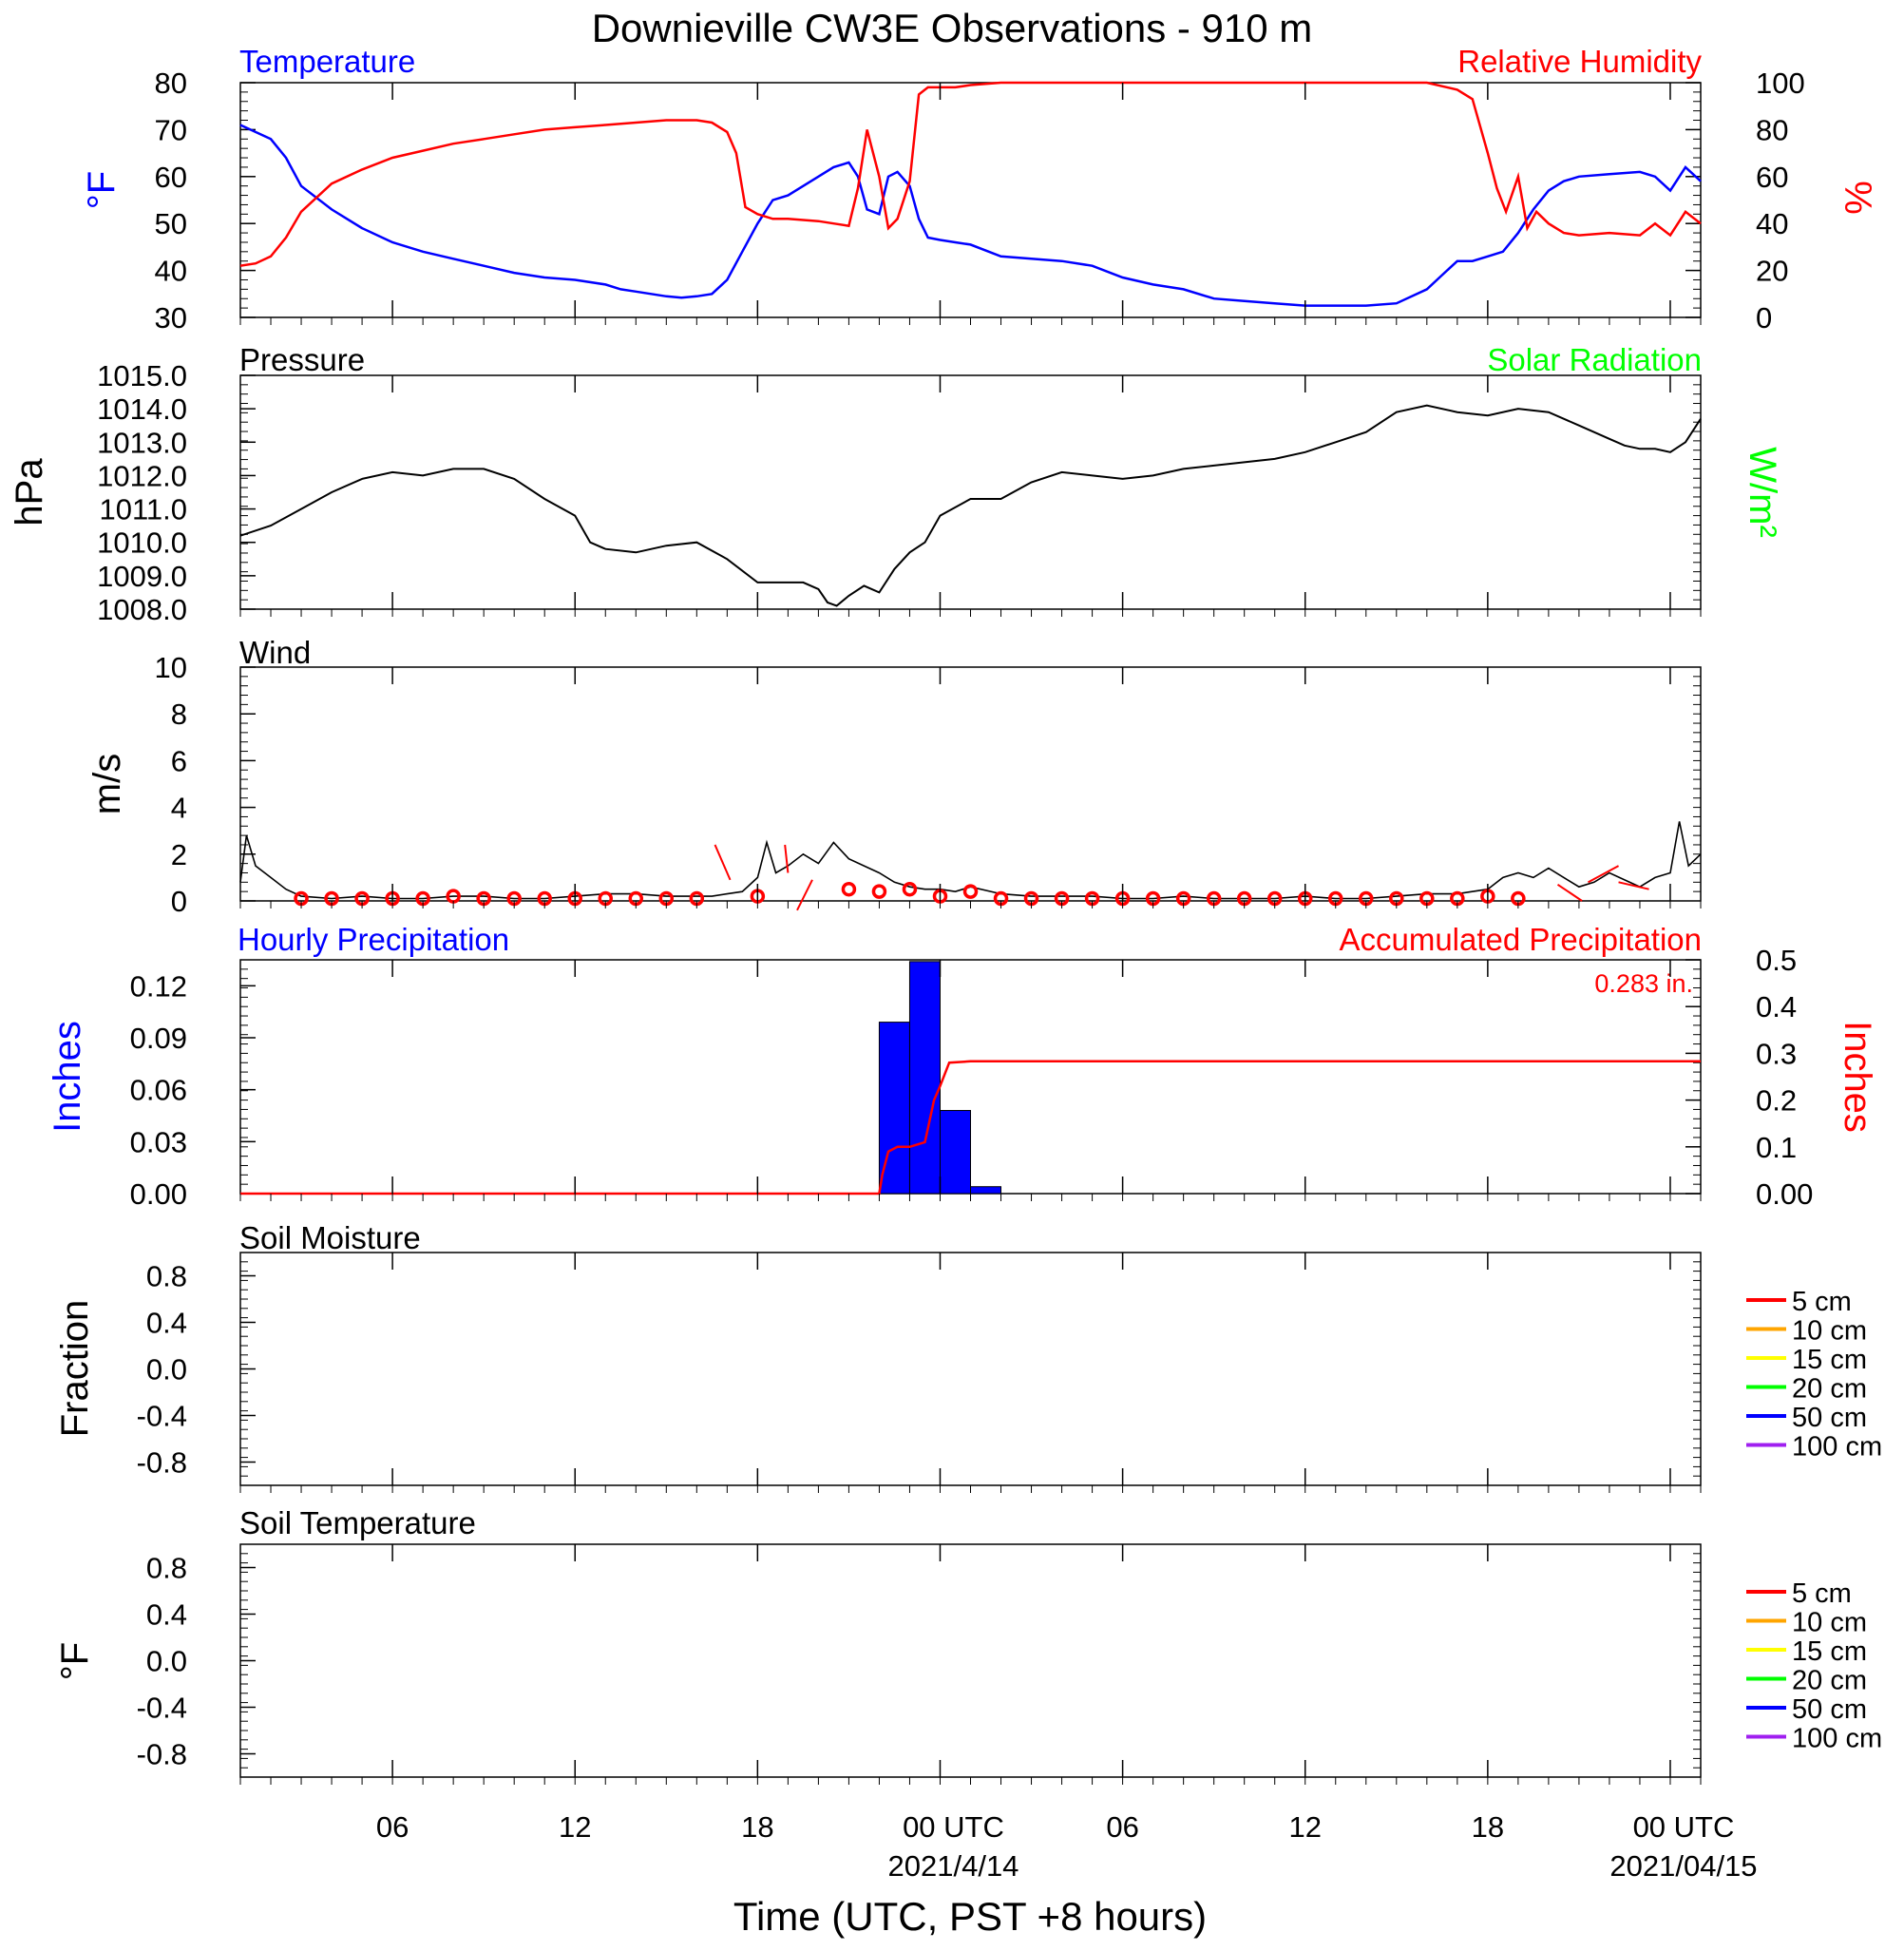  What do you see at coordinates (1520, 939) in the screenshot?
I see `accum-precip-title: Accumulated Precipitation` at bounding box center [1520, 939].